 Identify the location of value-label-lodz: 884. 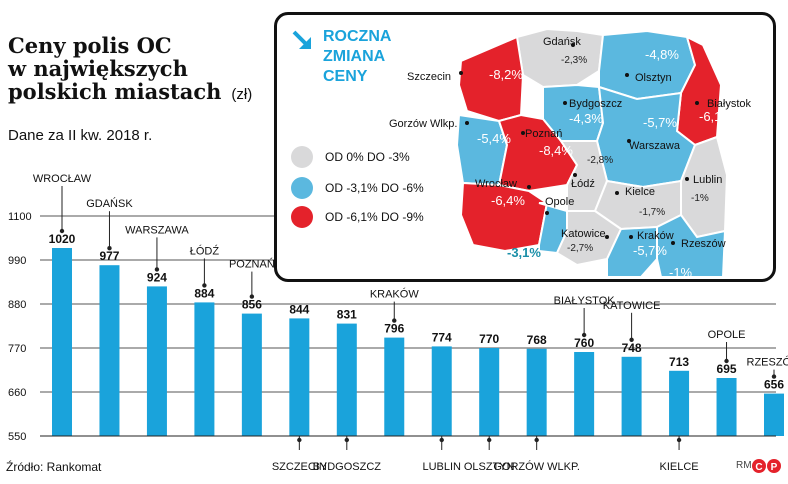
(204, 293).